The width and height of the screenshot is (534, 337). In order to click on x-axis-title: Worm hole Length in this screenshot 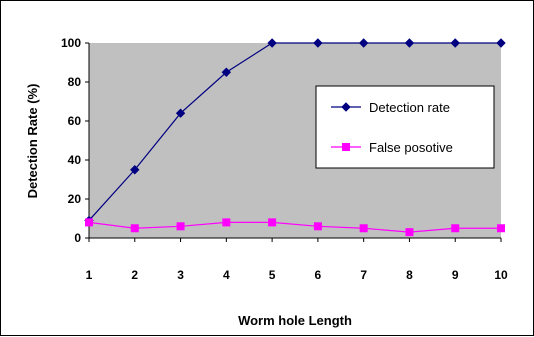, I will do `click(295, 320)`.